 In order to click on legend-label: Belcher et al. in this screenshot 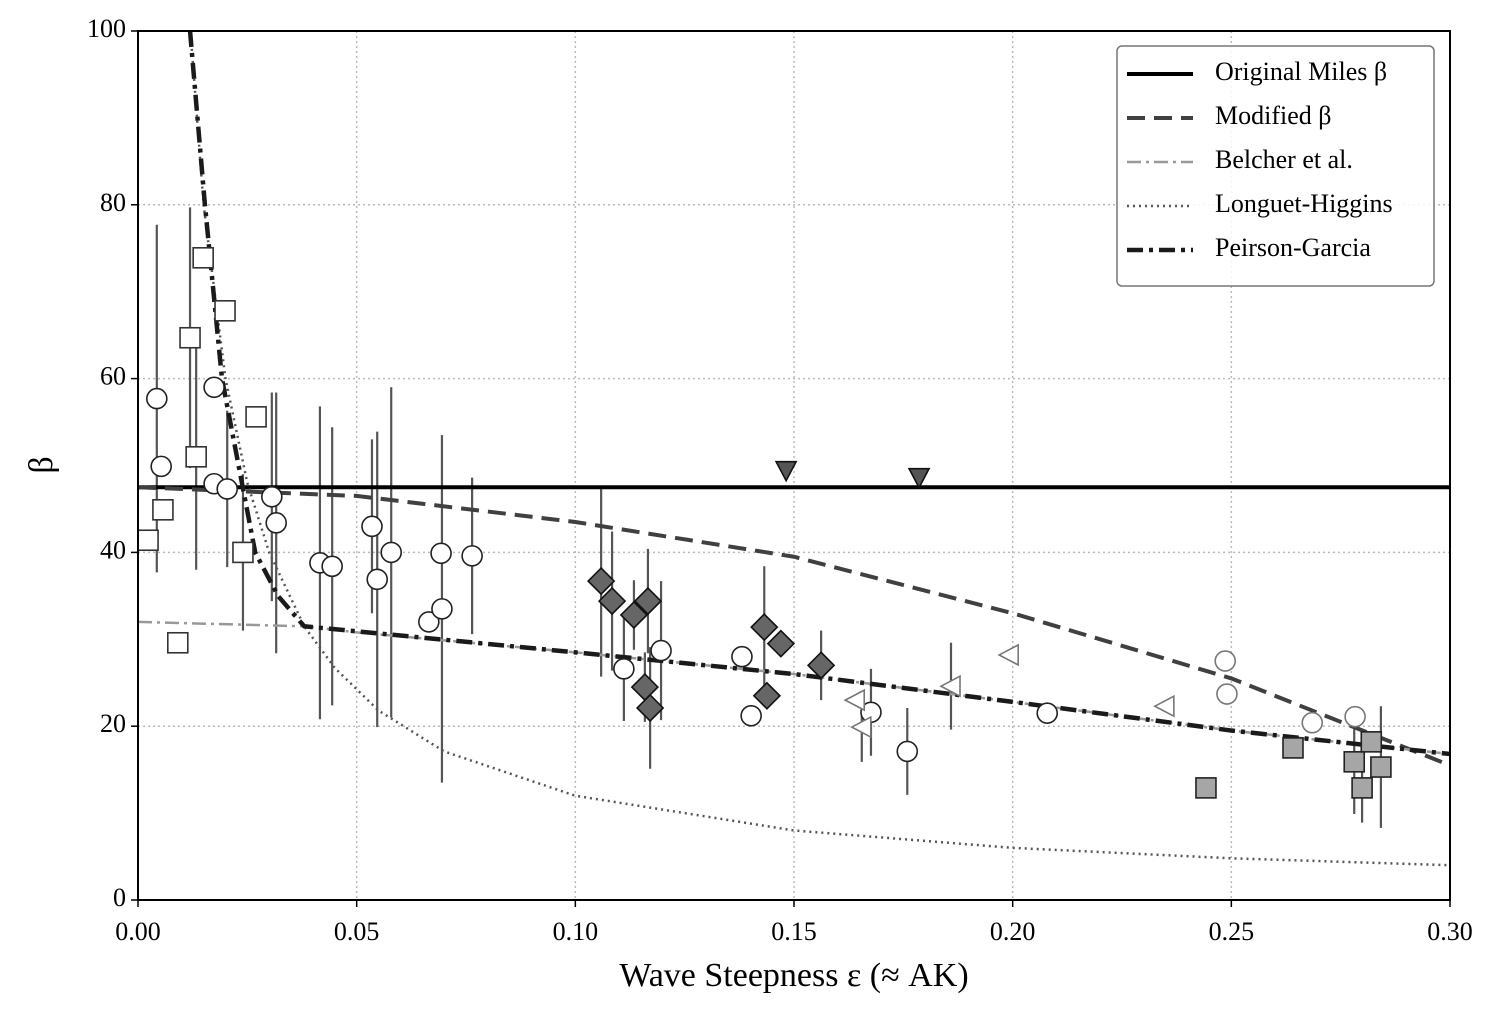, I will do `click(1284, 159)`.